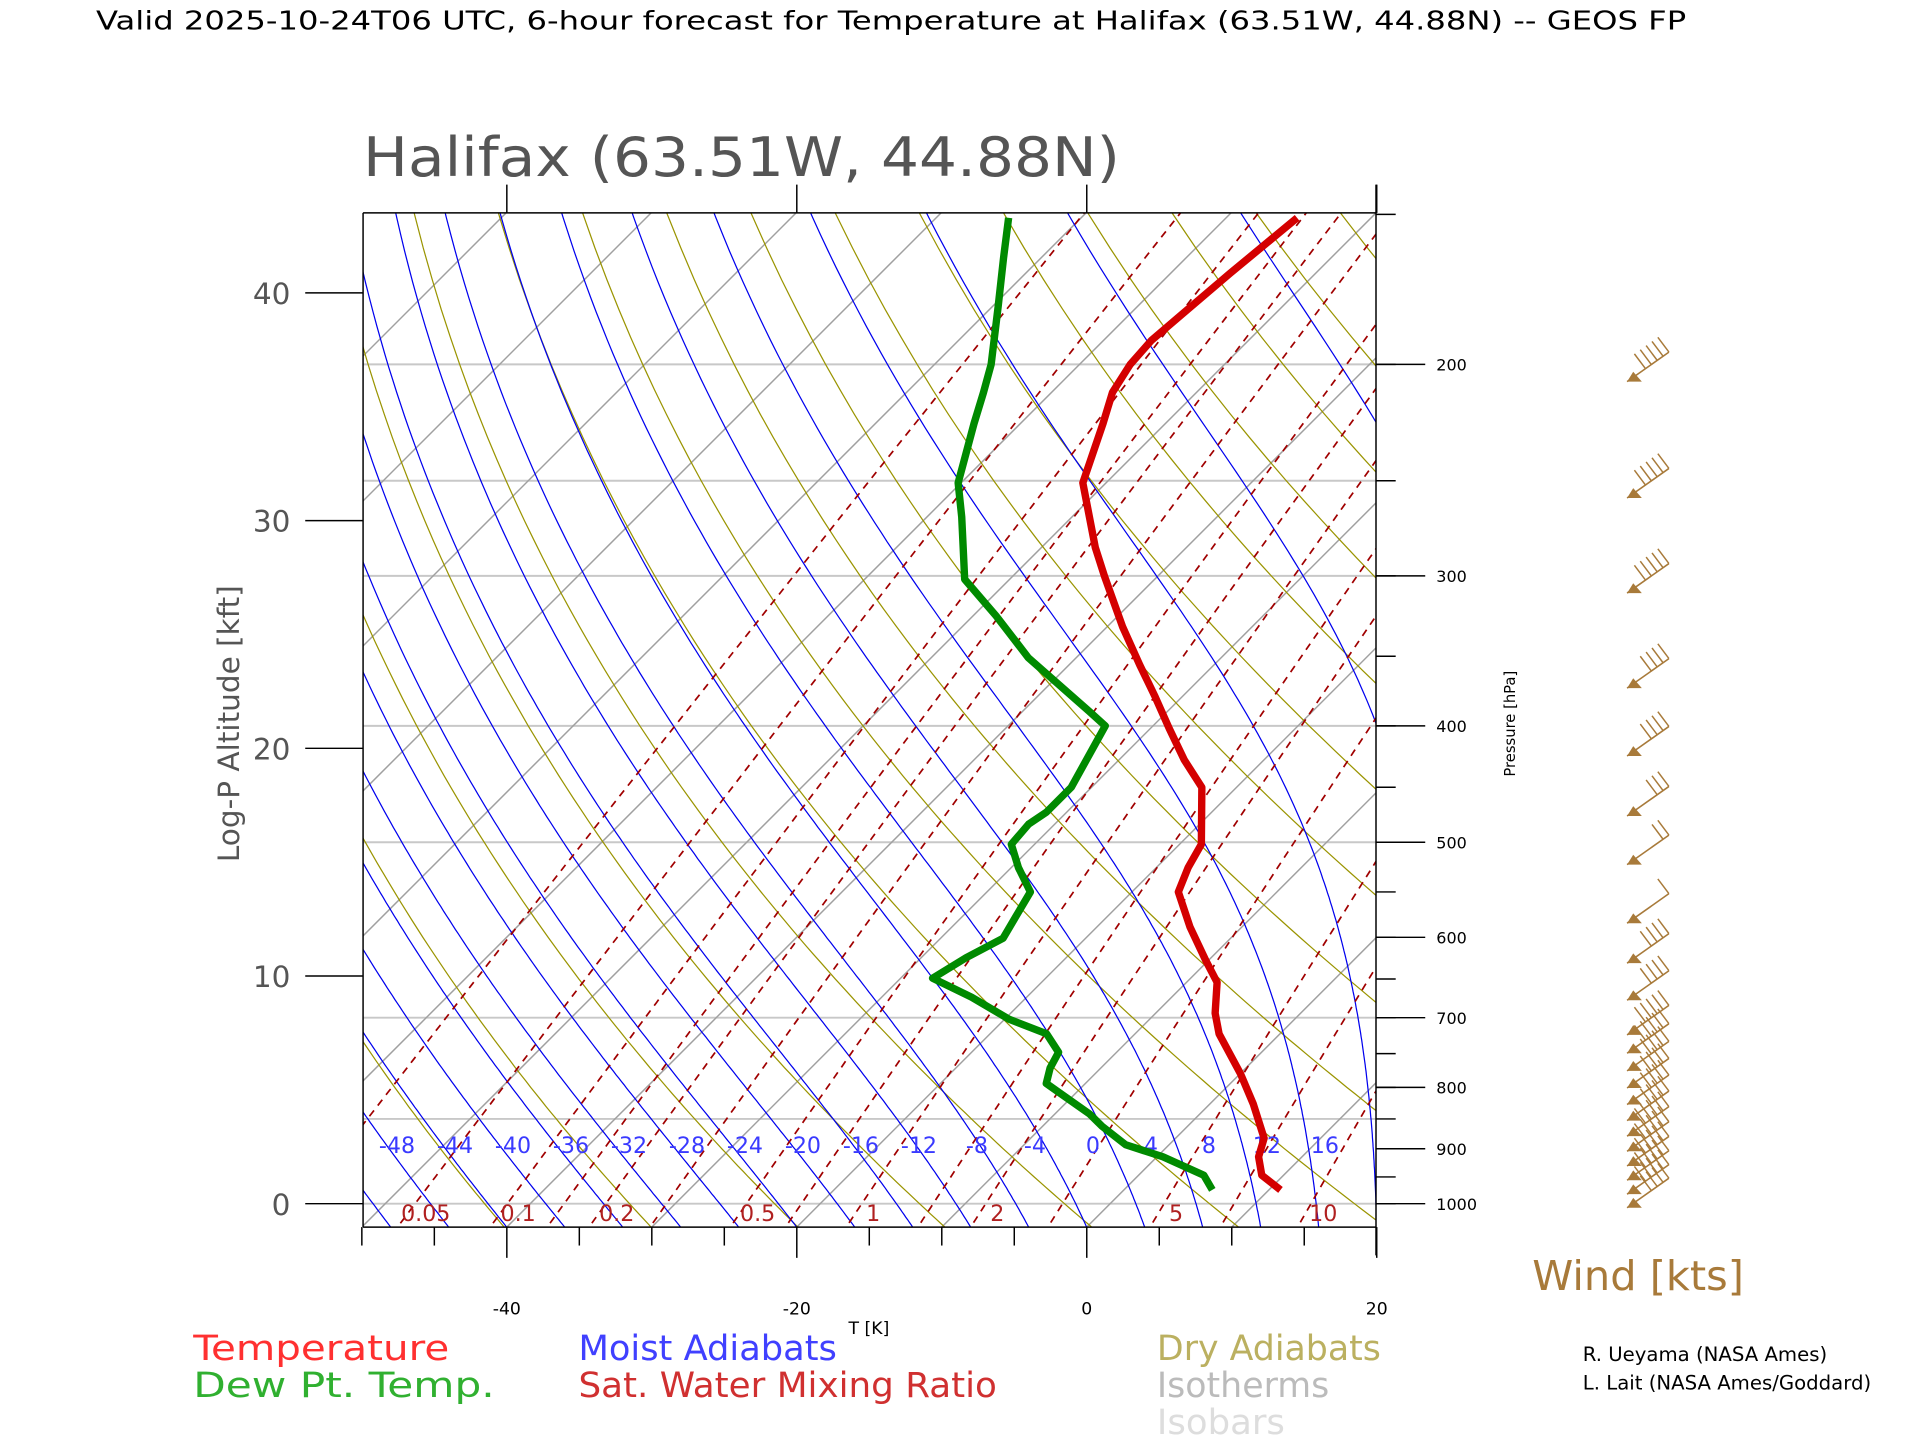 The height and width of the screenshot is (1440, 1920). I want to click on credit-line-2: L. Lait (NASA Ames/Goddard), so click(1727, 1383).